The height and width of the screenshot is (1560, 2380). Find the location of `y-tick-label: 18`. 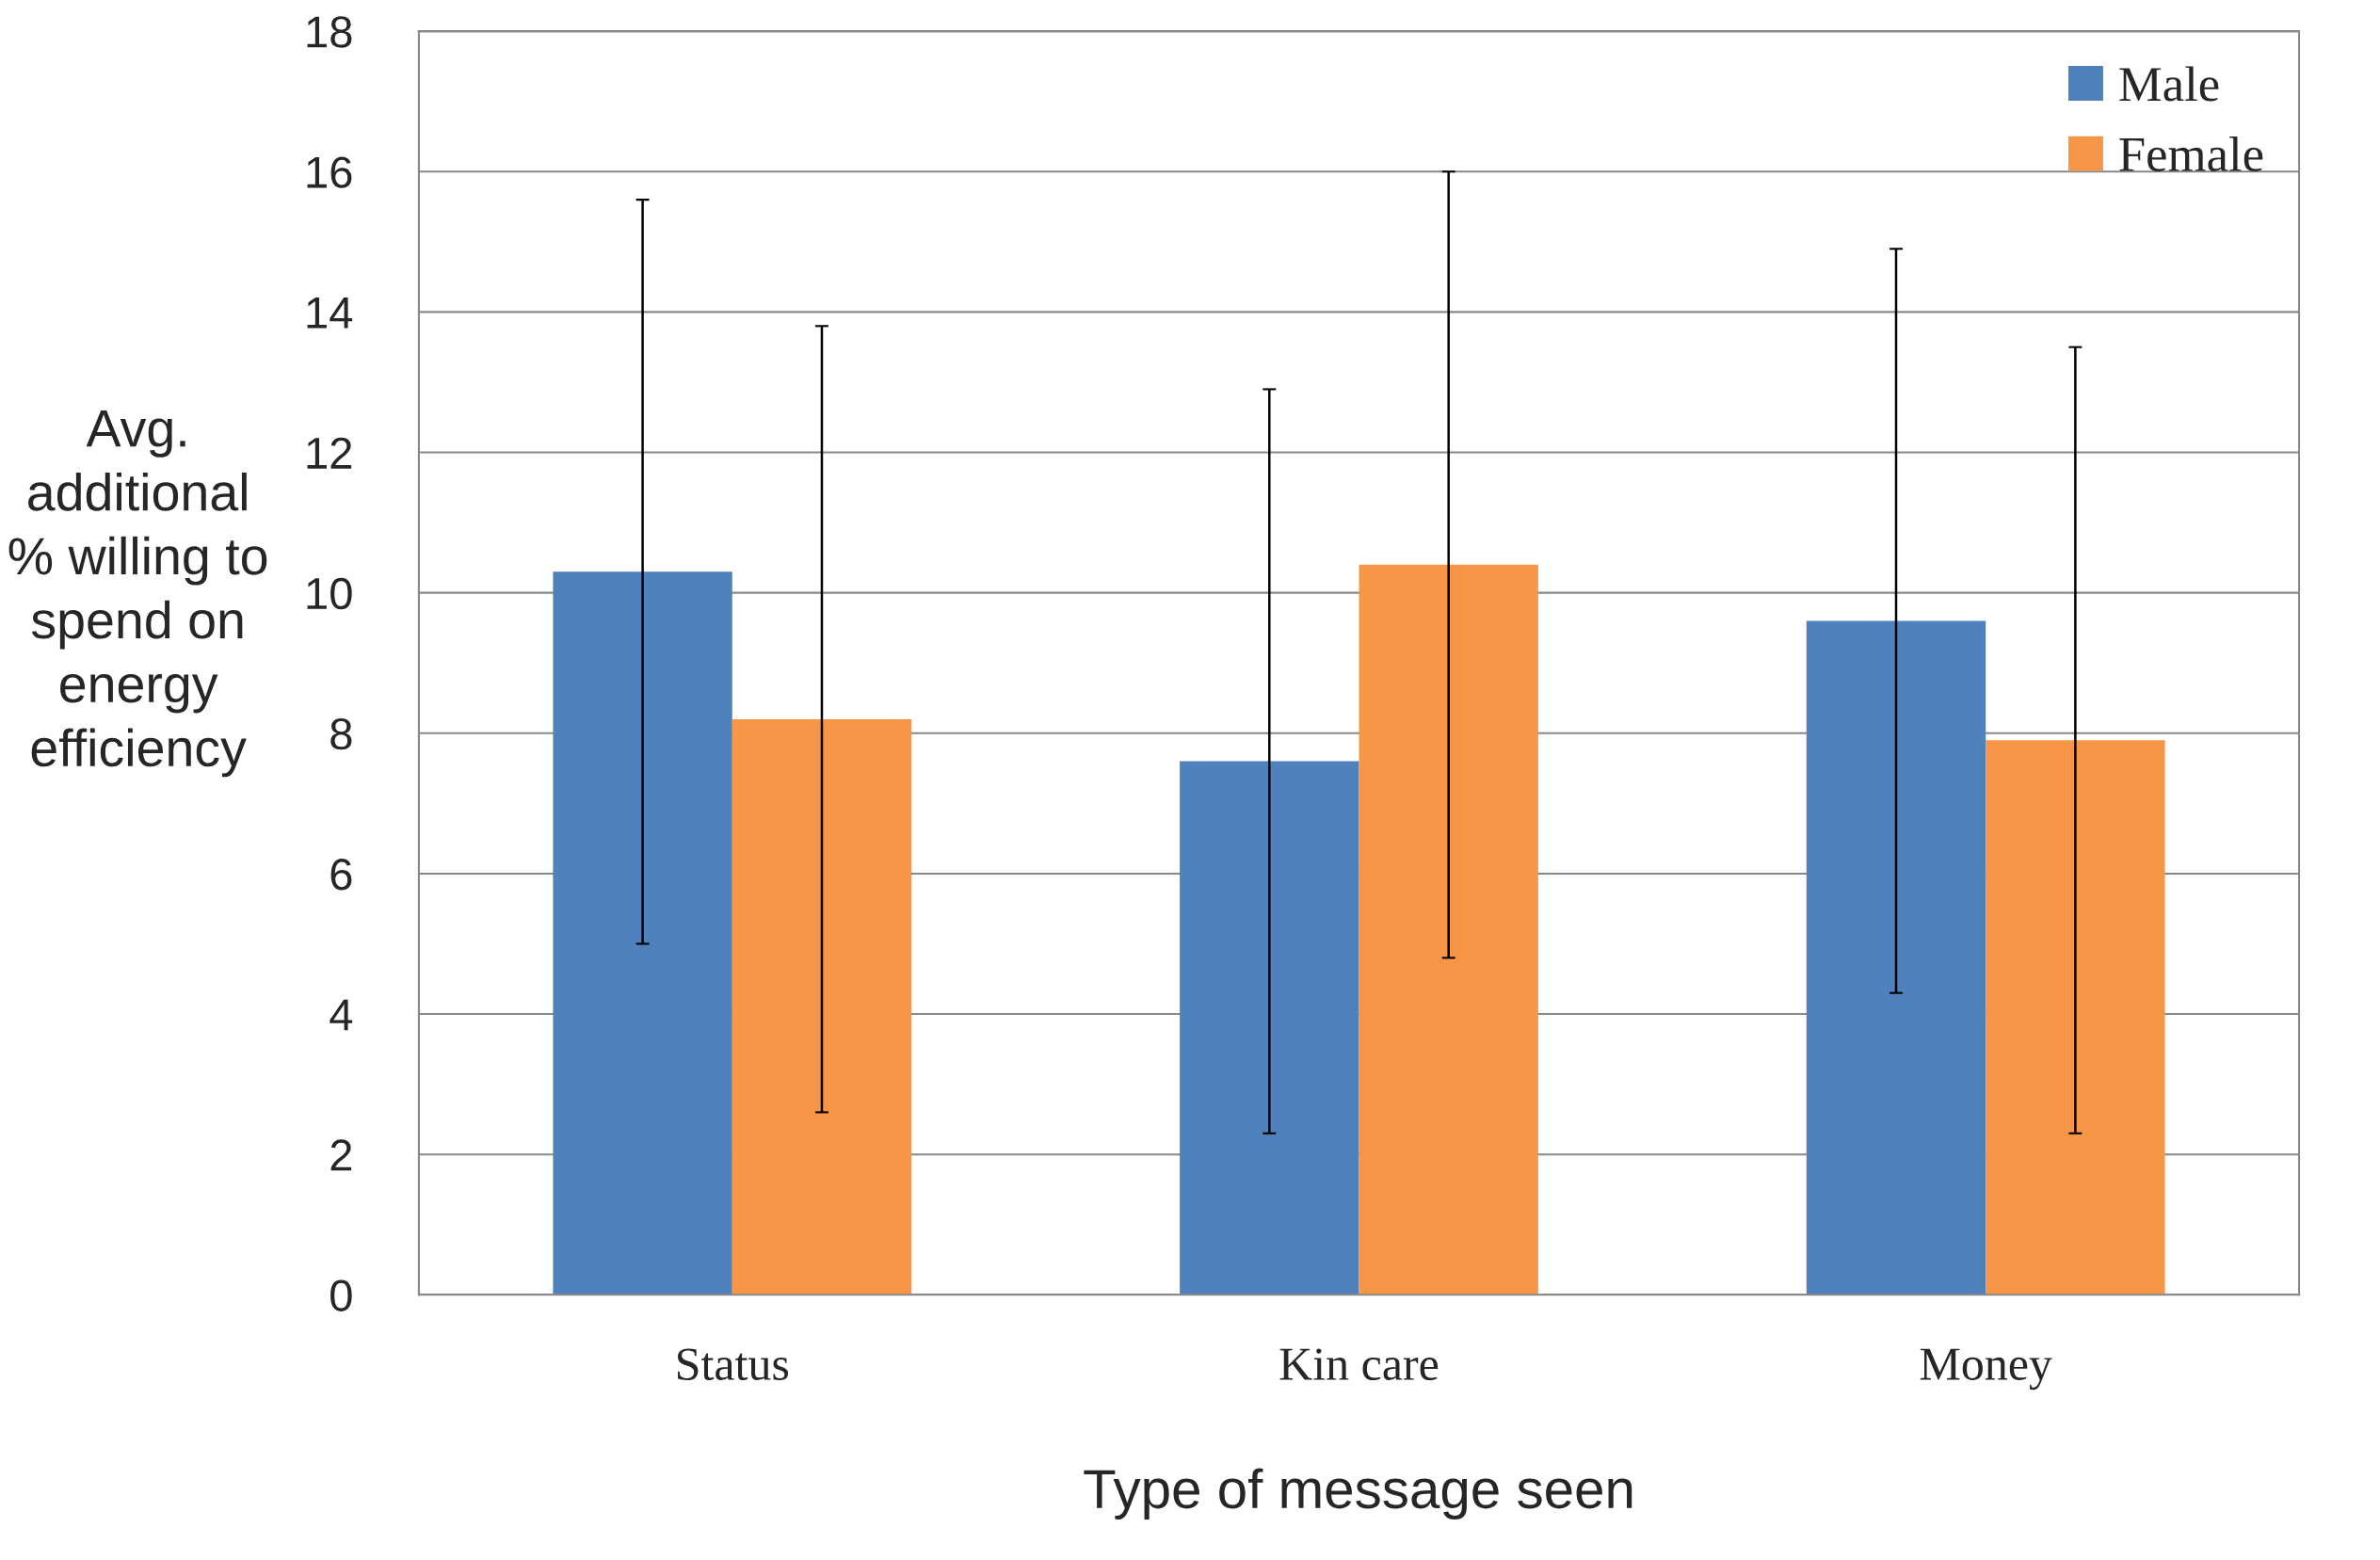

y-tick-label: 18 is located at coordinates (329, 32).